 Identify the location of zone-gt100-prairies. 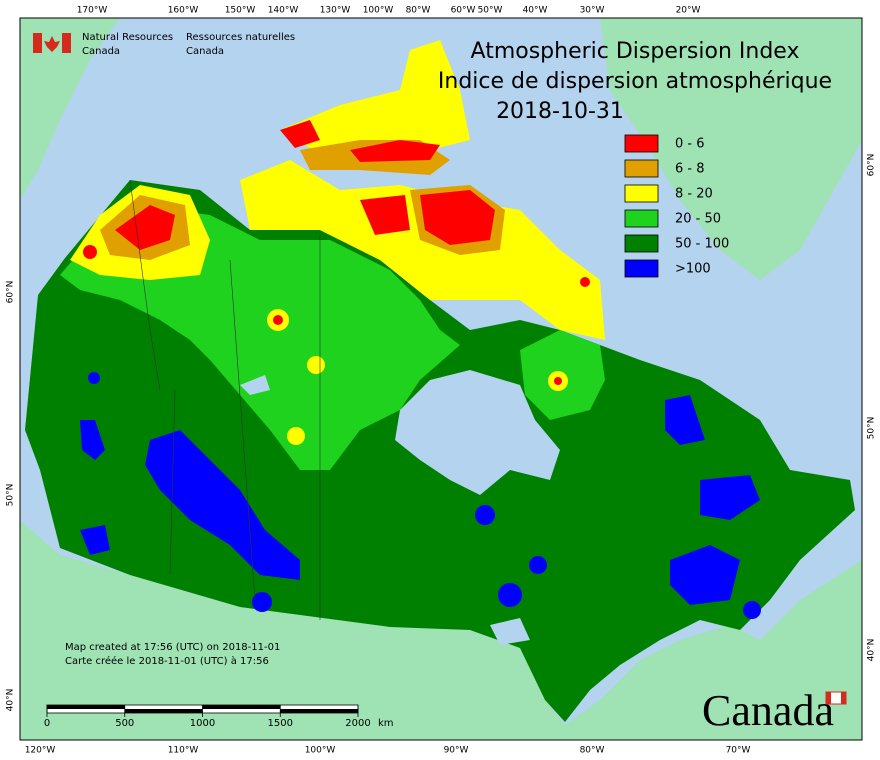
(222, 505).